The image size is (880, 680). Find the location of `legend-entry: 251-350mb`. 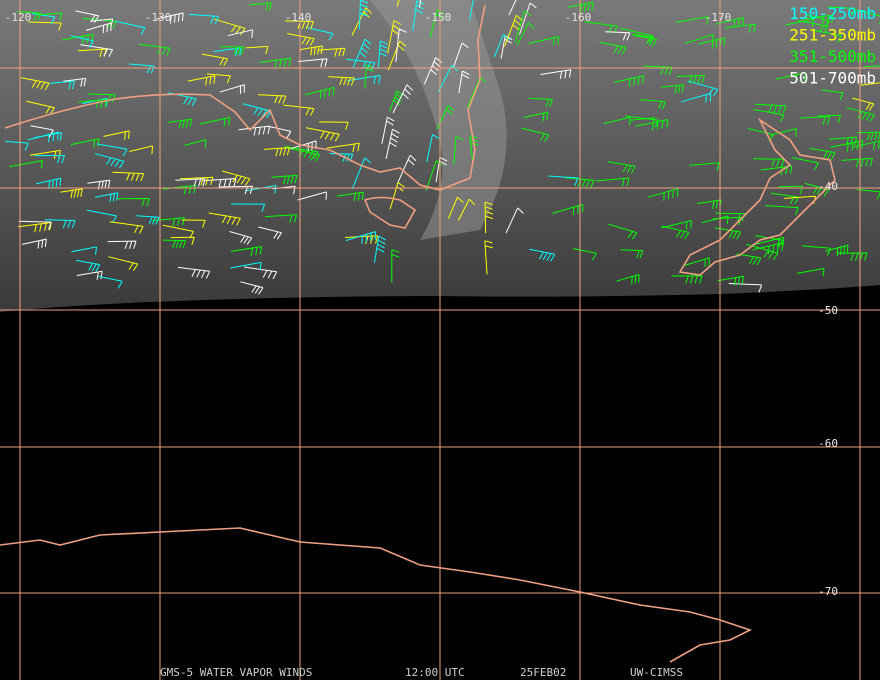

legend-entry: 251-350mb is located at coordinates (832, 35).